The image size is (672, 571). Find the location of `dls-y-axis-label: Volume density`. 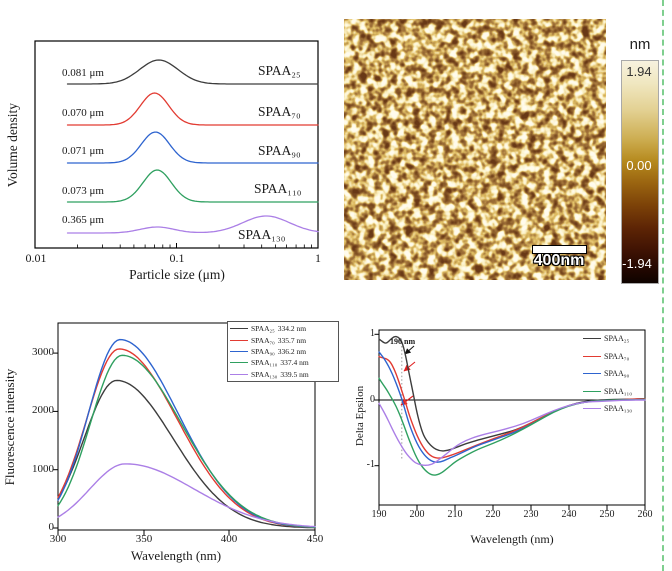

dls-y-axis-label: Volume density is located at coordinates (12, 145).